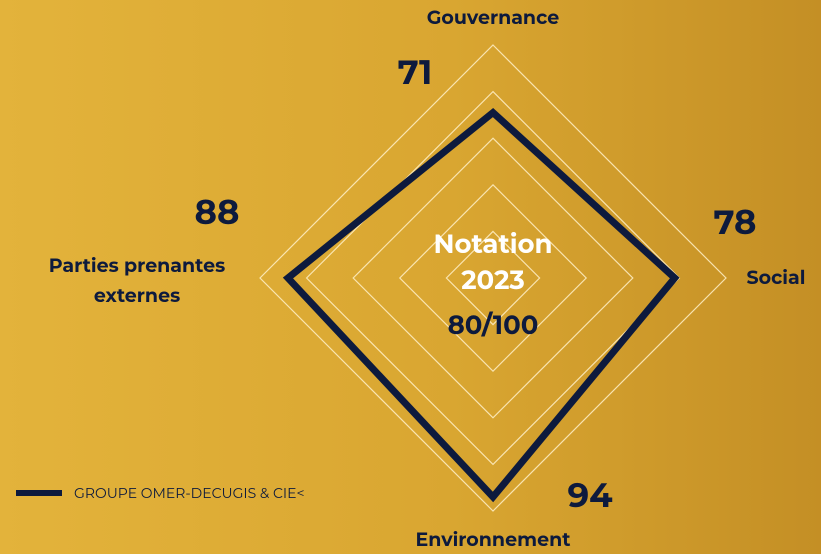 This screenshot has width=821, height=554. I want to click on data-label: 78, so click(735, 222).